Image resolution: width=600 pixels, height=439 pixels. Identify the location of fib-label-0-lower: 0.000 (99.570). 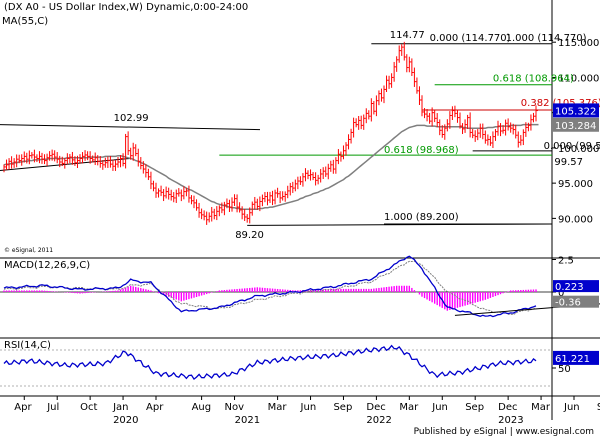
(572, 146).